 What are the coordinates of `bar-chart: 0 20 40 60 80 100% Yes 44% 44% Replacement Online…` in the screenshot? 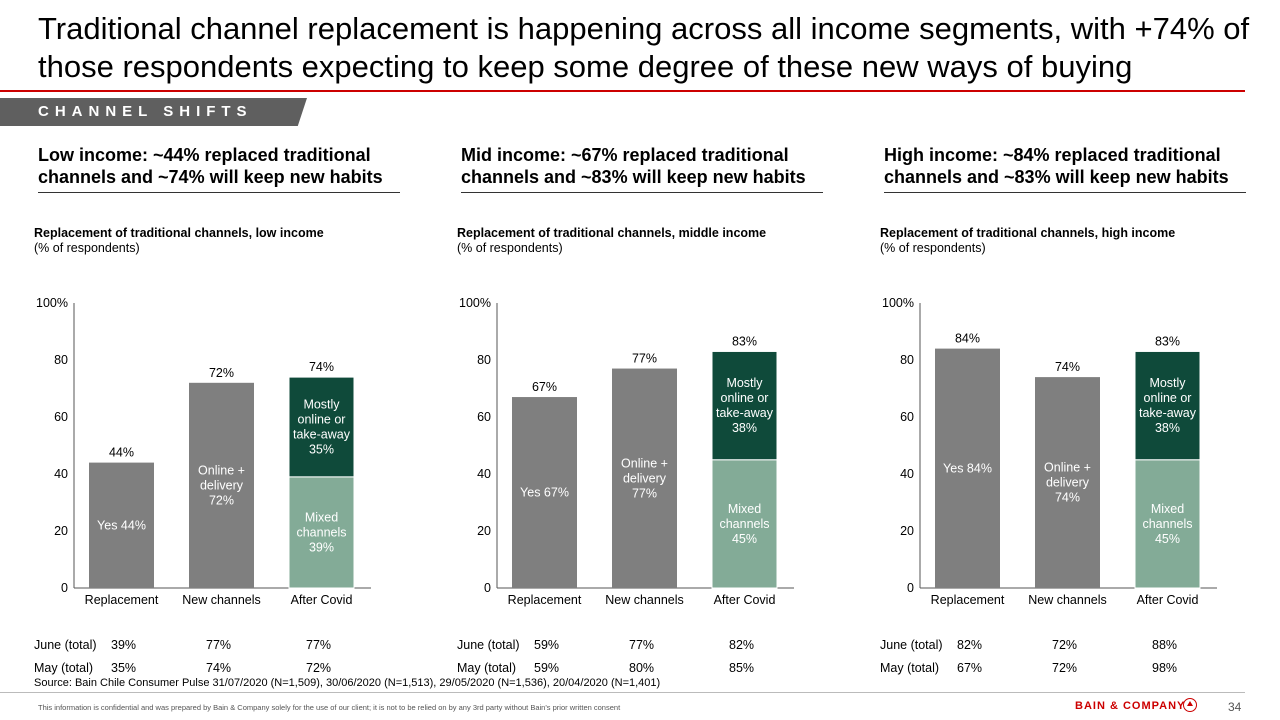 It's located at (203, 451).